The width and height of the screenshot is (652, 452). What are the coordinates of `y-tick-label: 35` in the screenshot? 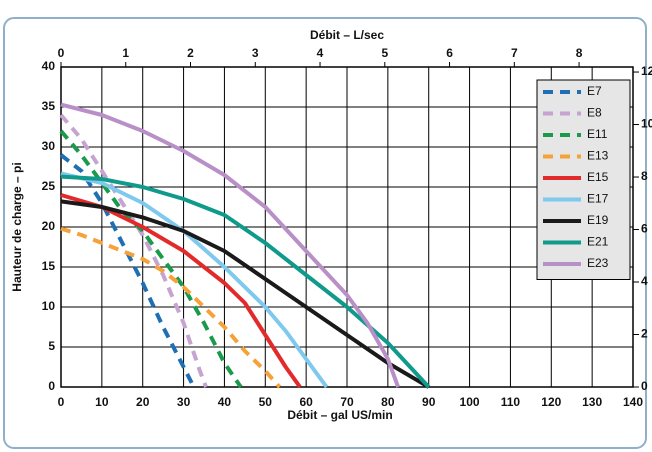 It's located at (49, 106).